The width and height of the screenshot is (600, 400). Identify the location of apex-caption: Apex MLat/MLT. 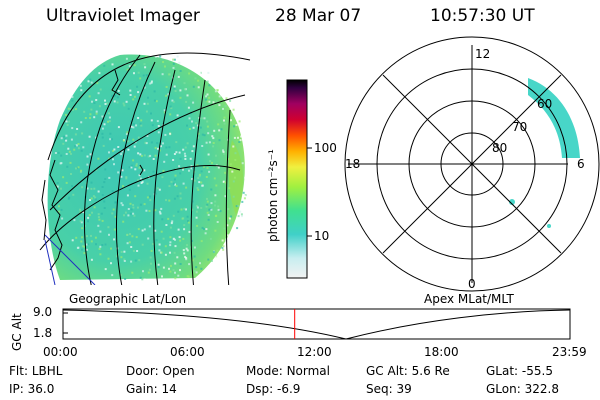
(469, 299).